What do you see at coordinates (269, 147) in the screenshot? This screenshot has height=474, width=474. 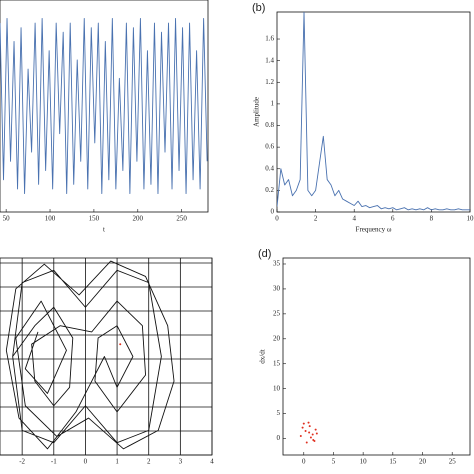 I see `y-tick-label: 0.6` at bounding box center [269, 147].